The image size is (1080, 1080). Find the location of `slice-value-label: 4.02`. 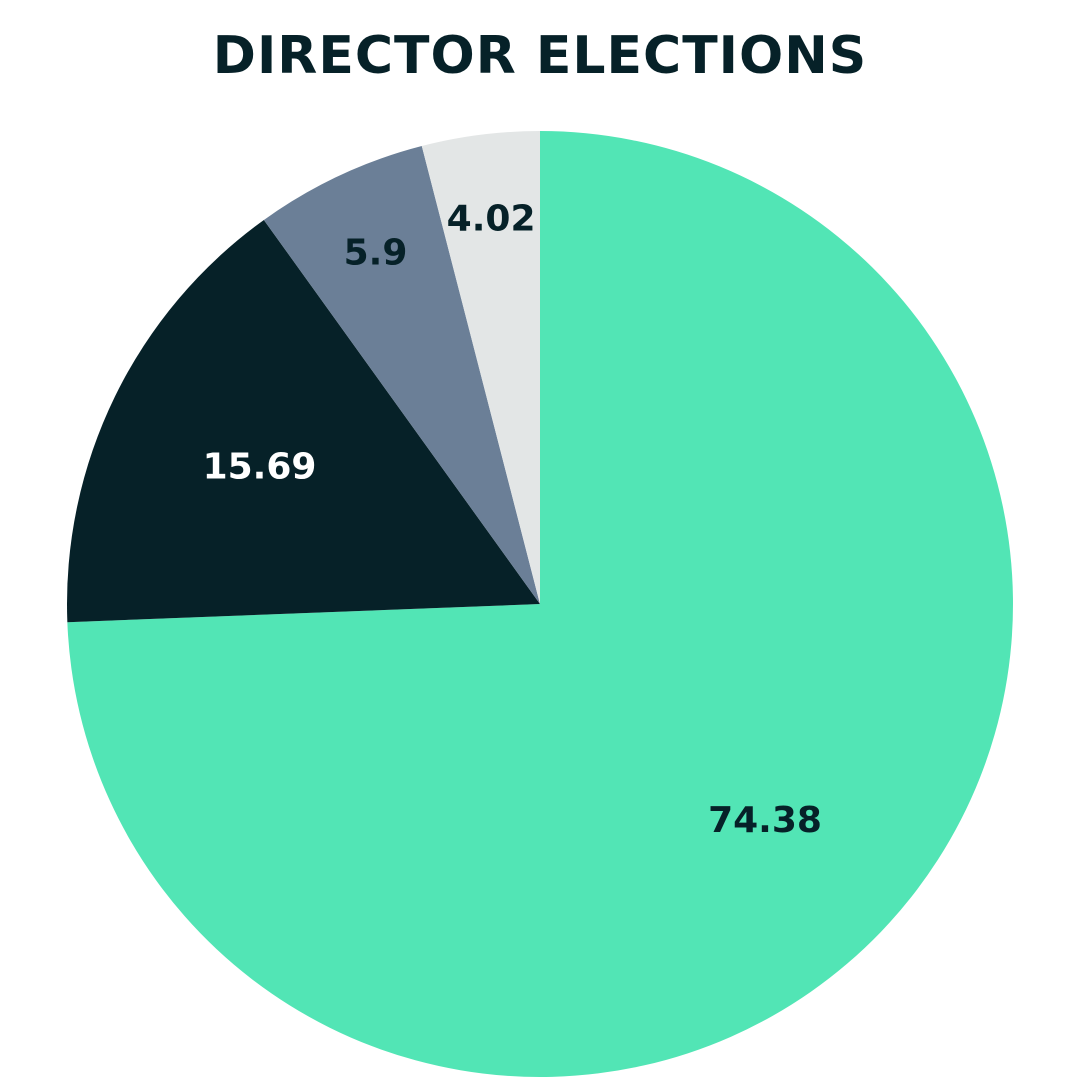

slice-value-label: 4.02 is located at coordinates (491, 219).